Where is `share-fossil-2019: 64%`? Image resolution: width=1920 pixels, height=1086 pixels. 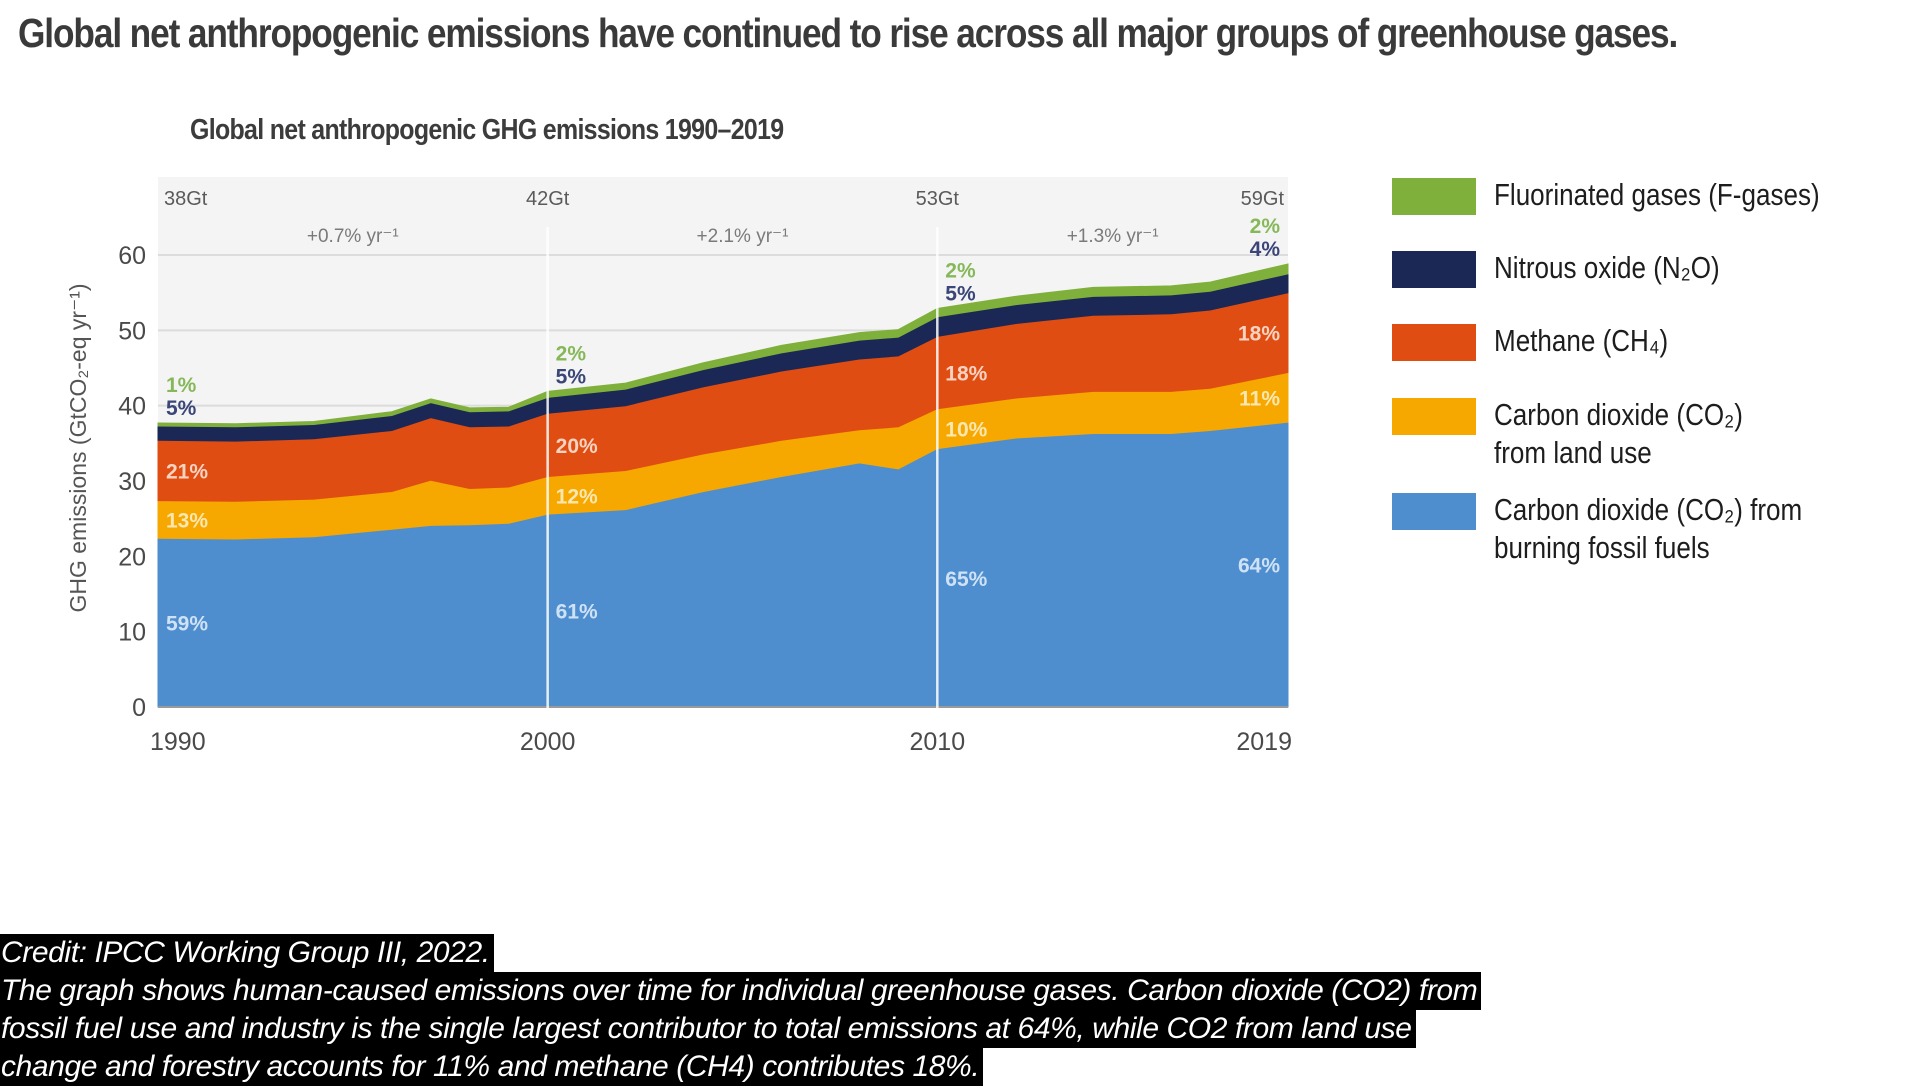
share-fossil-2019: 64% is located at coordinates (1259, 566).